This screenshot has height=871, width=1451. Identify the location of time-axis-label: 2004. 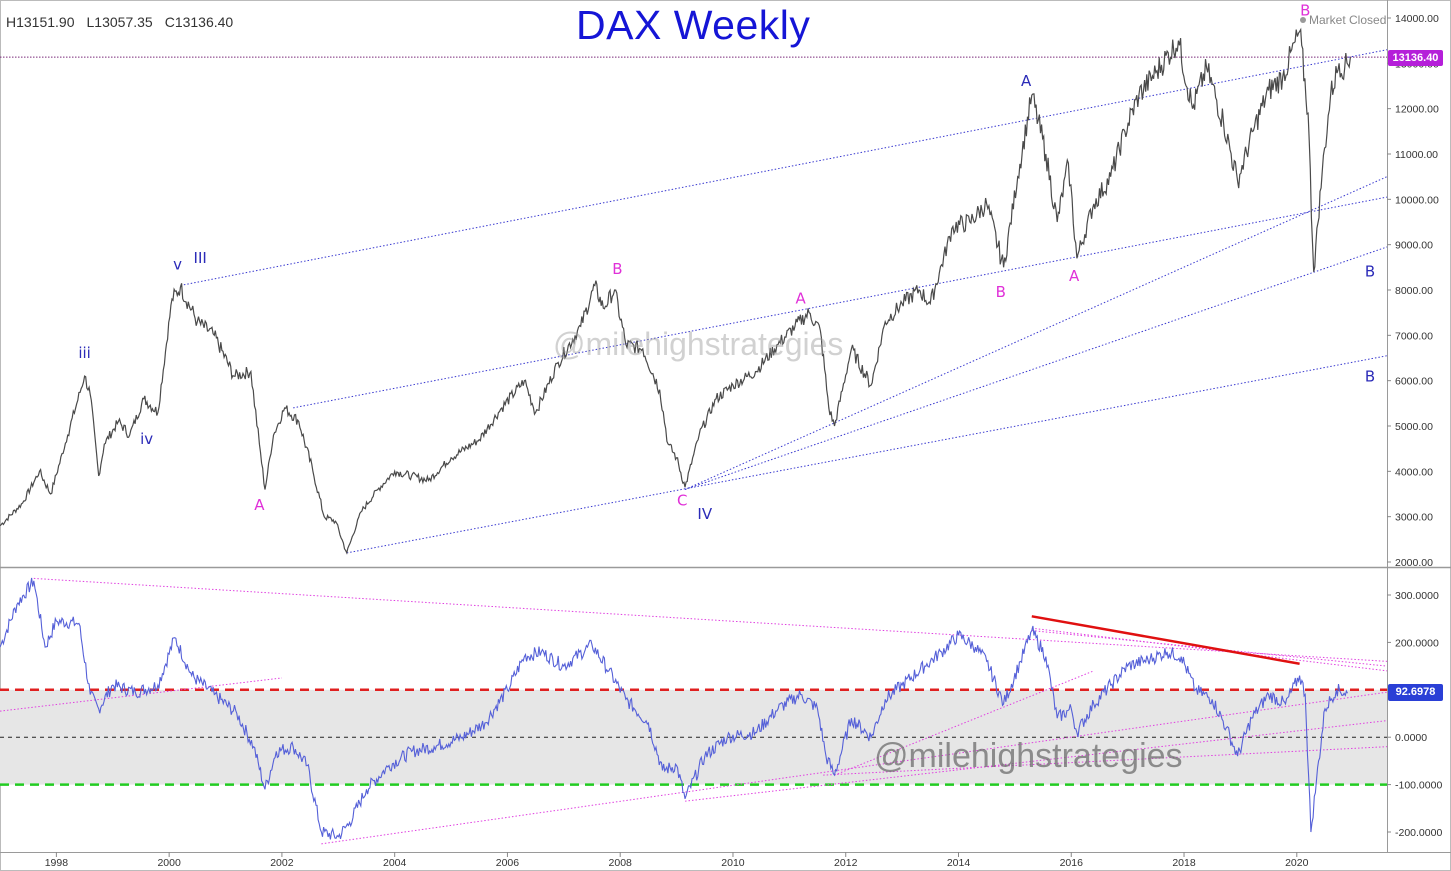
(395, 863).